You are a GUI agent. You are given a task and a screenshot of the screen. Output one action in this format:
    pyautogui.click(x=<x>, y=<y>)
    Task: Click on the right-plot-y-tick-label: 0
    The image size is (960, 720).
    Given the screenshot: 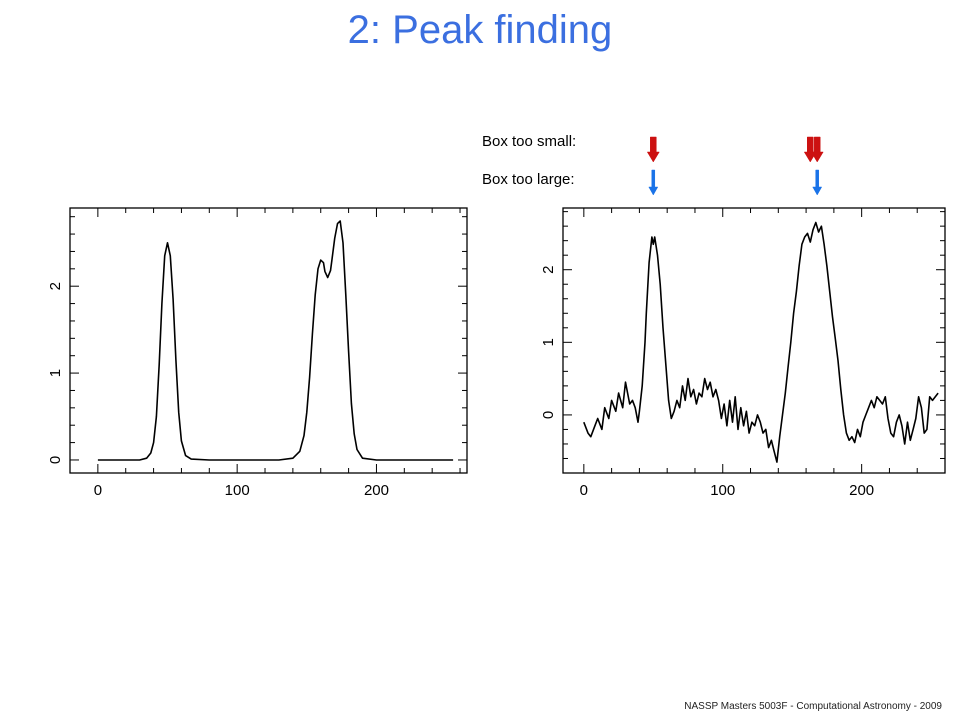 What is the action you would take?
    pyautogui.click(x=548, y=415)
    